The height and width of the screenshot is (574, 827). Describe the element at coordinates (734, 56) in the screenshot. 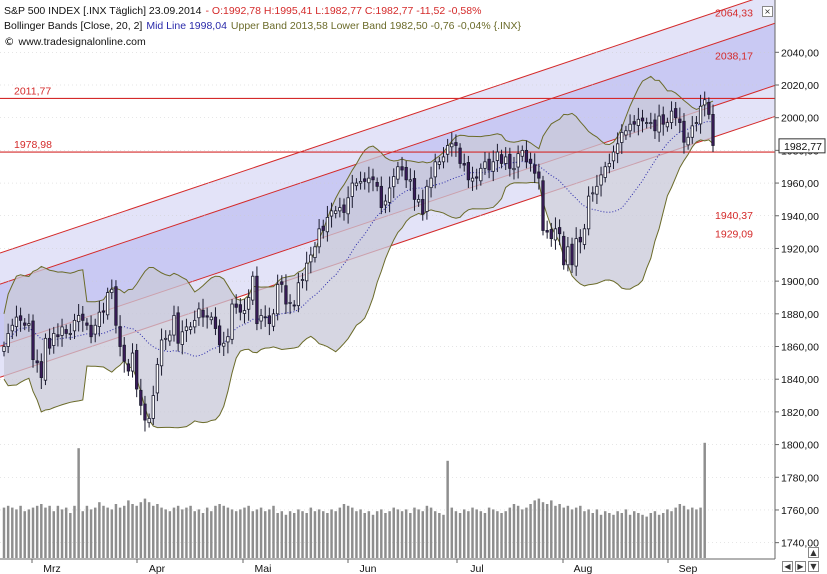

I see `channel-label: 2038,17` at that location.